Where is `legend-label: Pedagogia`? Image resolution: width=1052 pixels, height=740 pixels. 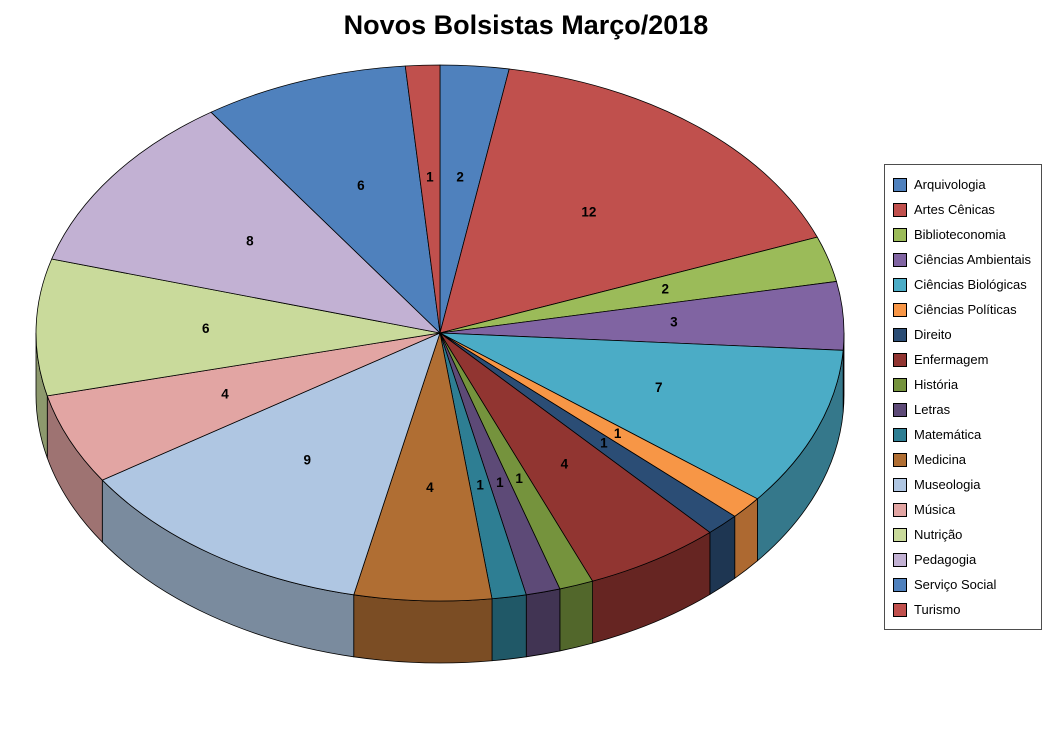 legend-label: Pedagogia is located at coordinates (945, 559).